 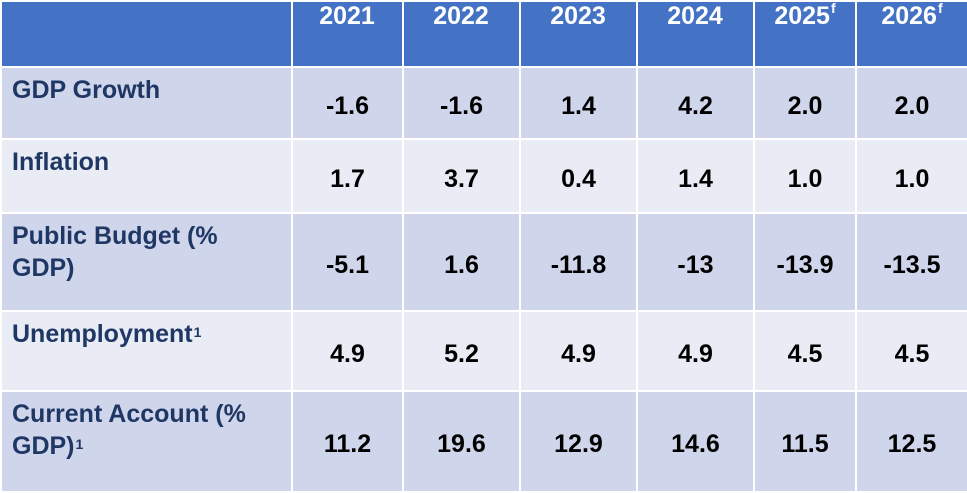 What do you see at coordinates (146, 176) in the screenshot?
I see `row-label: Inflation` at bounding box center [146, 176].